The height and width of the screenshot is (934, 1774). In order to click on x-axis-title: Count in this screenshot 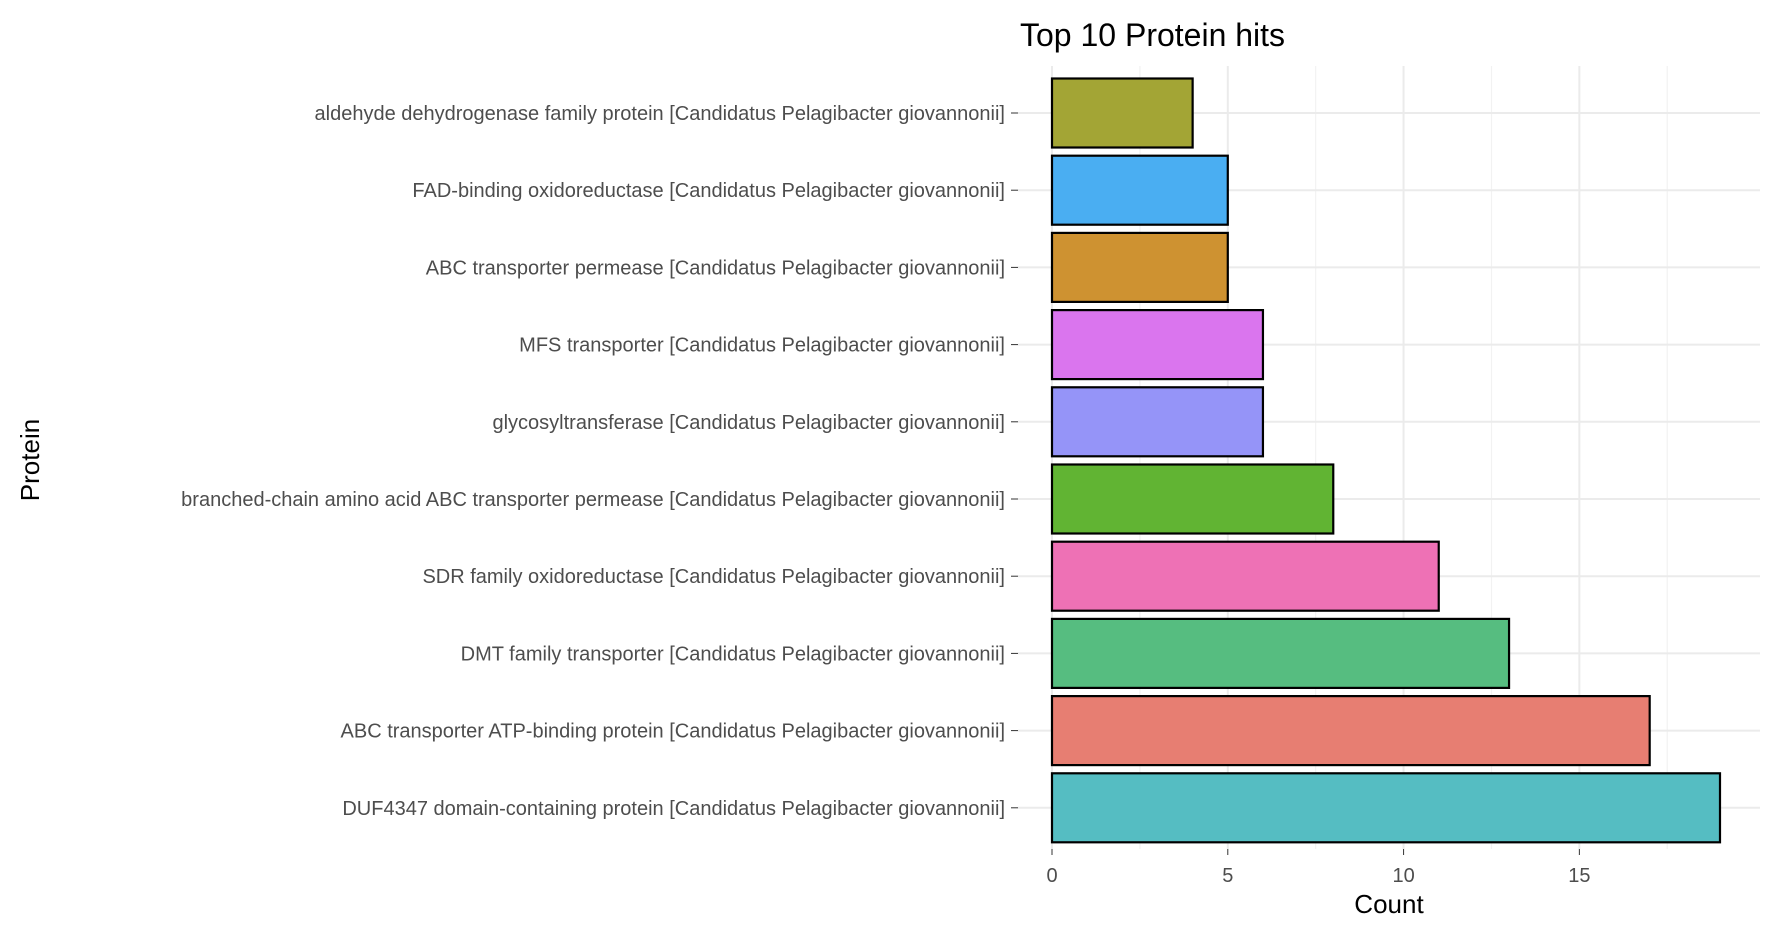, I will do `click(1389, 904)`.